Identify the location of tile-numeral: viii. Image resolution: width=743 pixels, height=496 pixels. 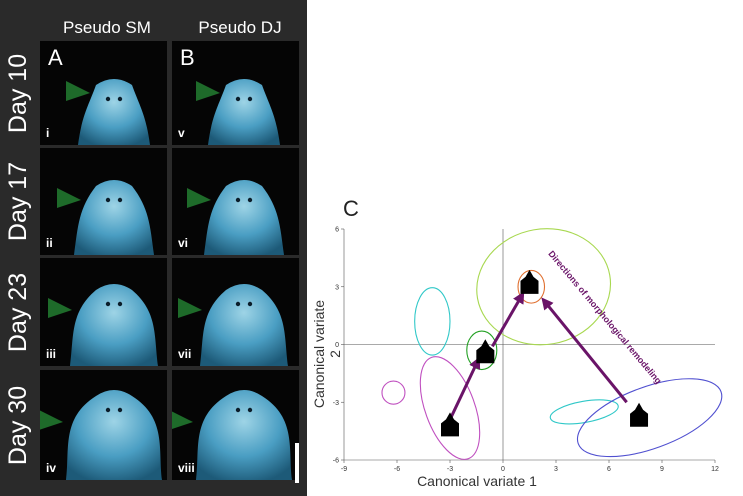
(186, 468).